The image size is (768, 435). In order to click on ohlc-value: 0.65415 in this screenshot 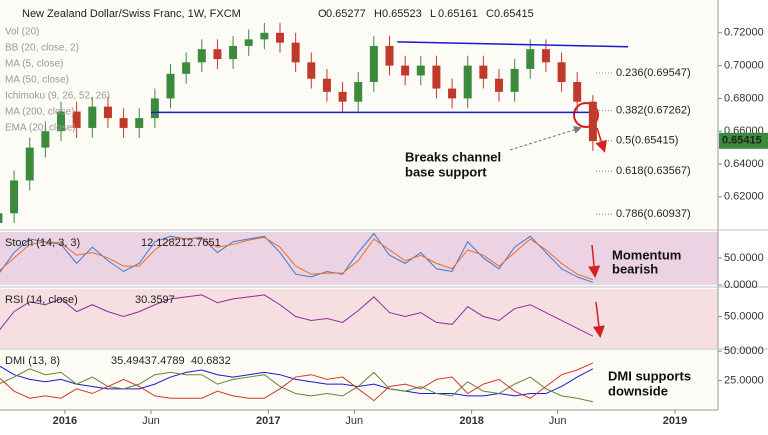, I will do `click(514, 14)`.